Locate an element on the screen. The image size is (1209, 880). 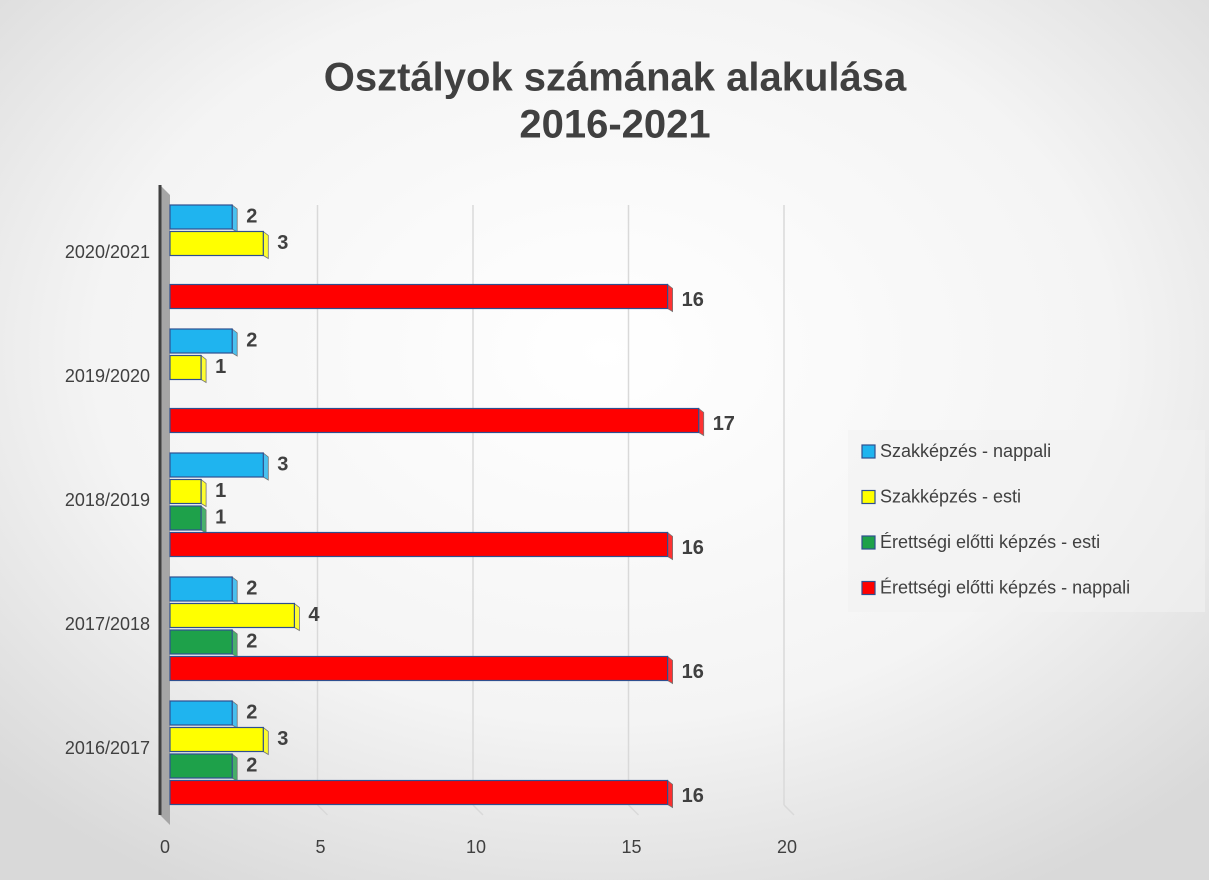
x-tick-label: 15 is located at coordinates (631, 847).